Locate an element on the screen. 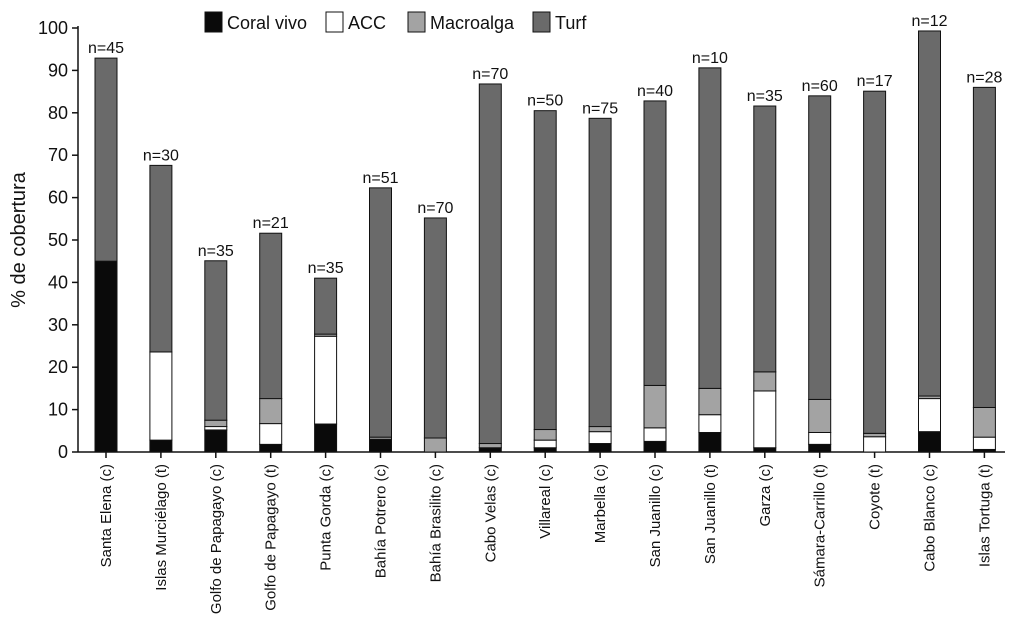  y-tick-label: 60 is located at coordinates (58, 198).